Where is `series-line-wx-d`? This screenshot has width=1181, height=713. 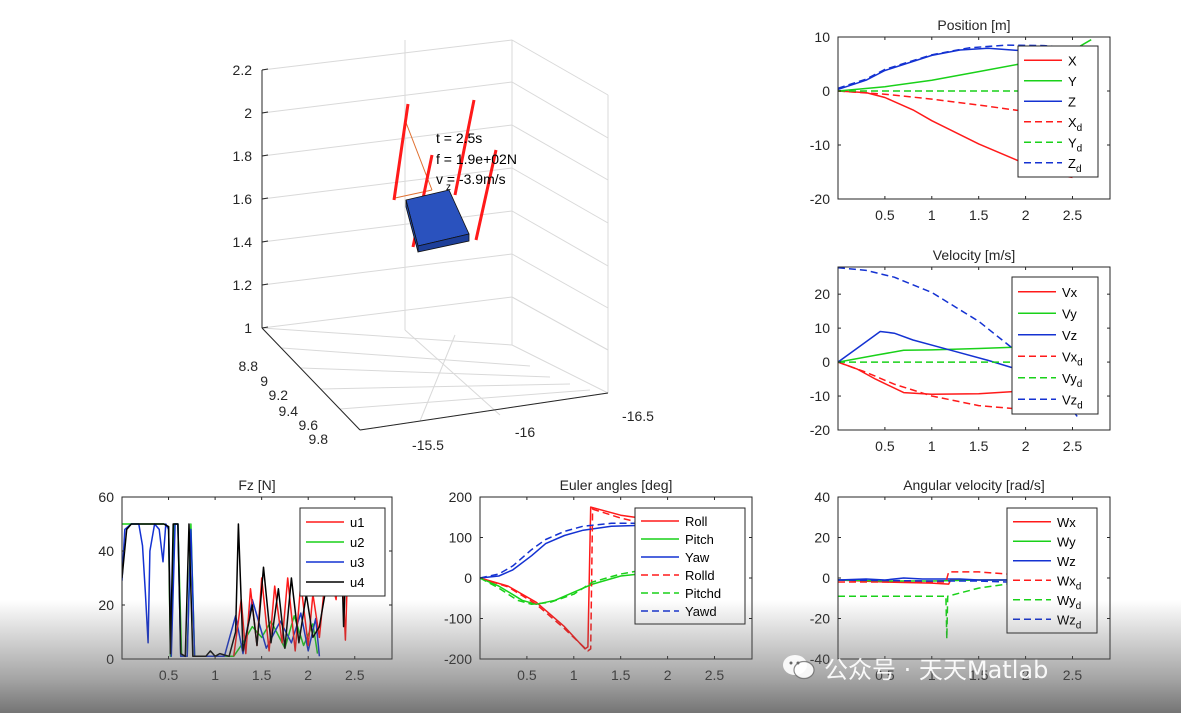
series-line-wx-d is located at coordinates (922, 577).